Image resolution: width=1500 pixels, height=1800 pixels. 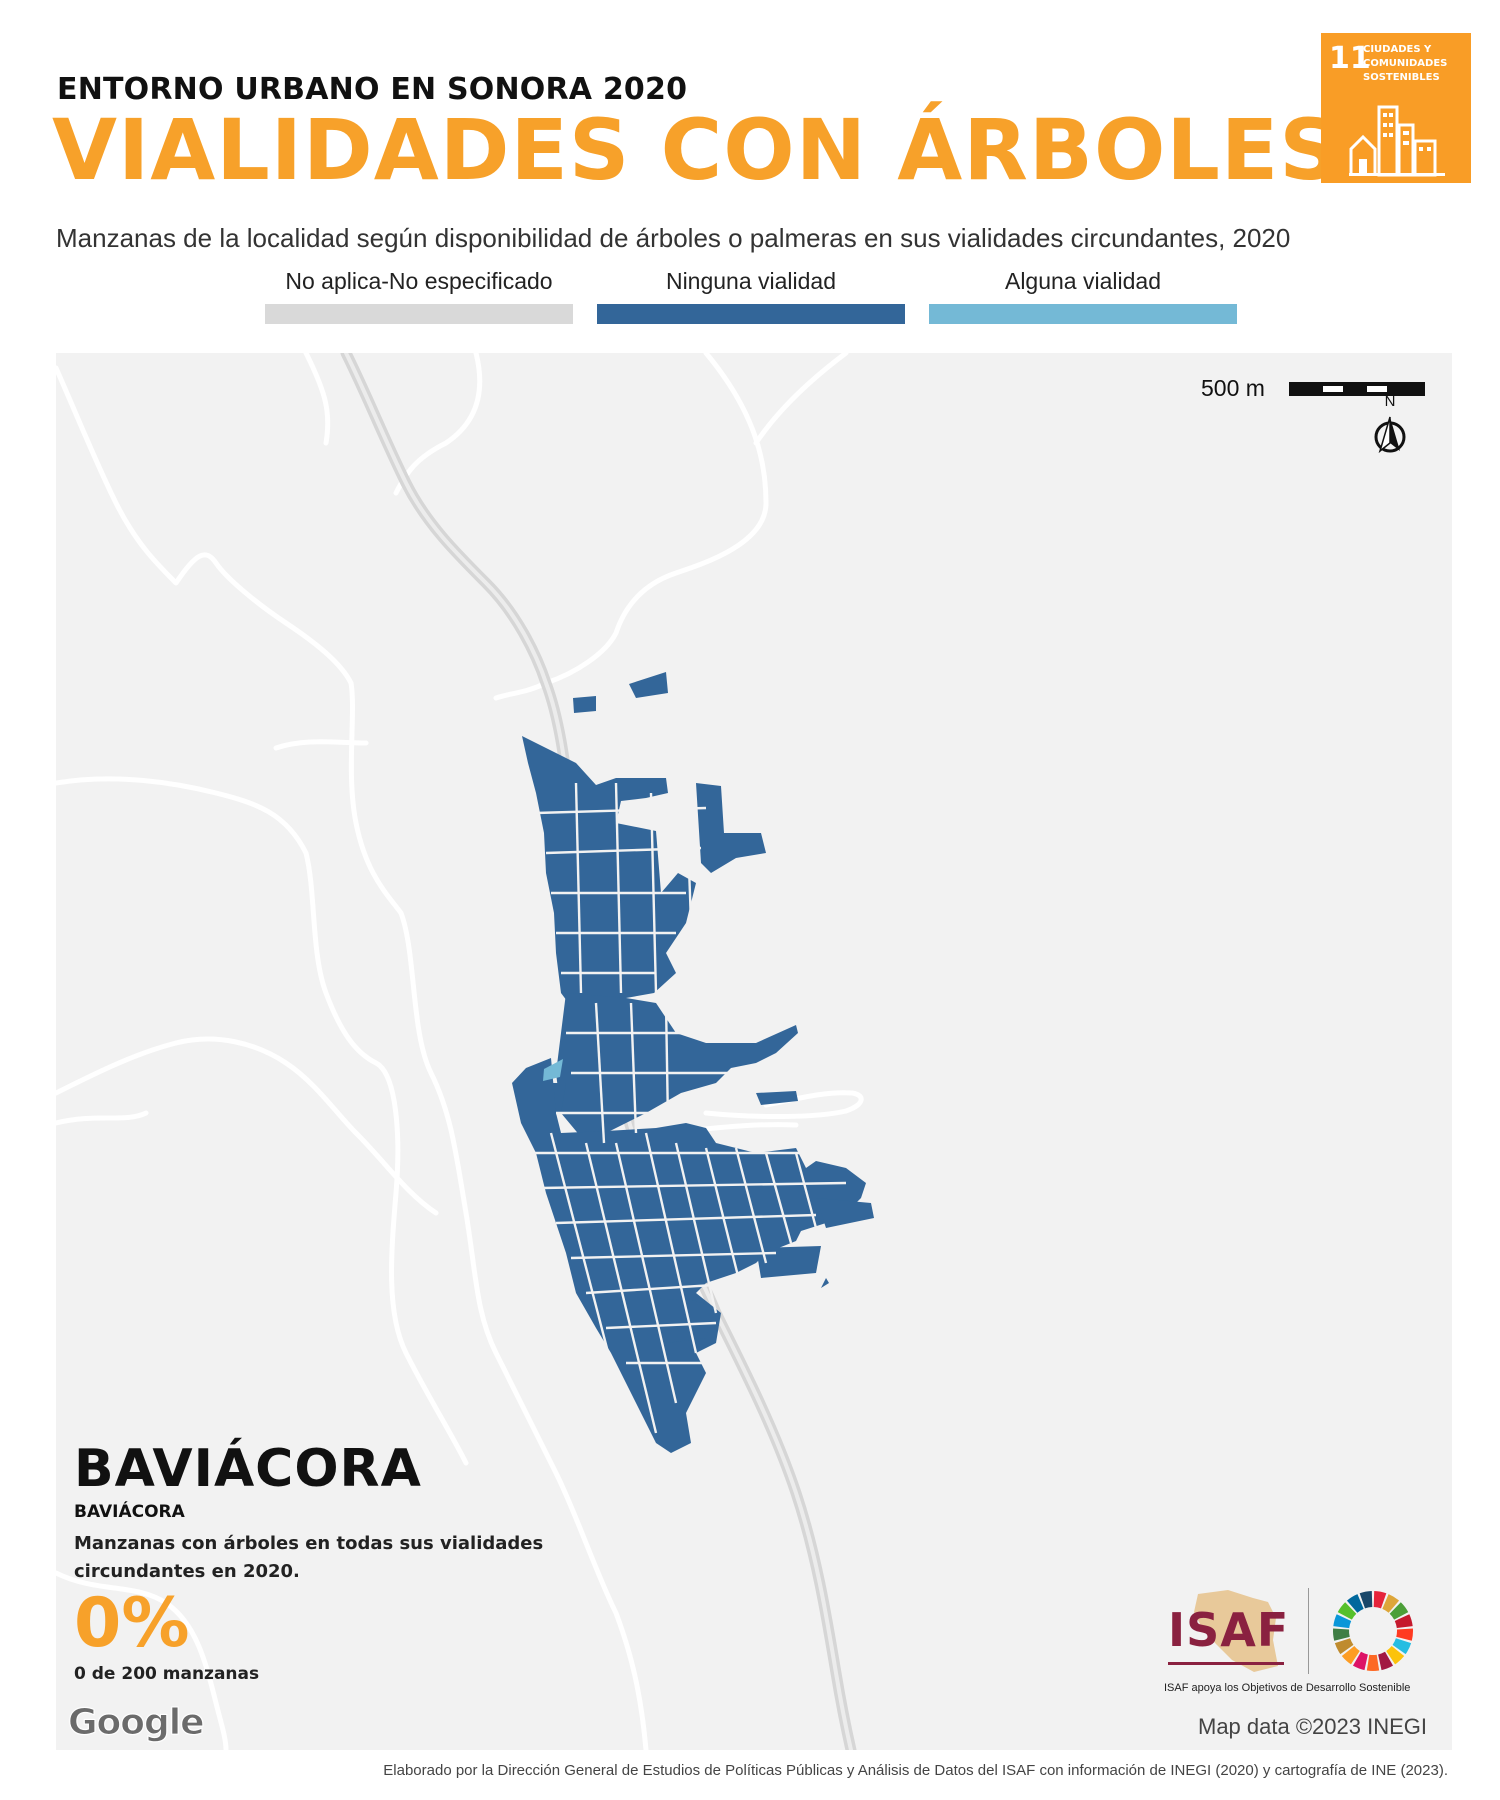 I want to click on city-buildings-icon, so click(x=1397, y=141).